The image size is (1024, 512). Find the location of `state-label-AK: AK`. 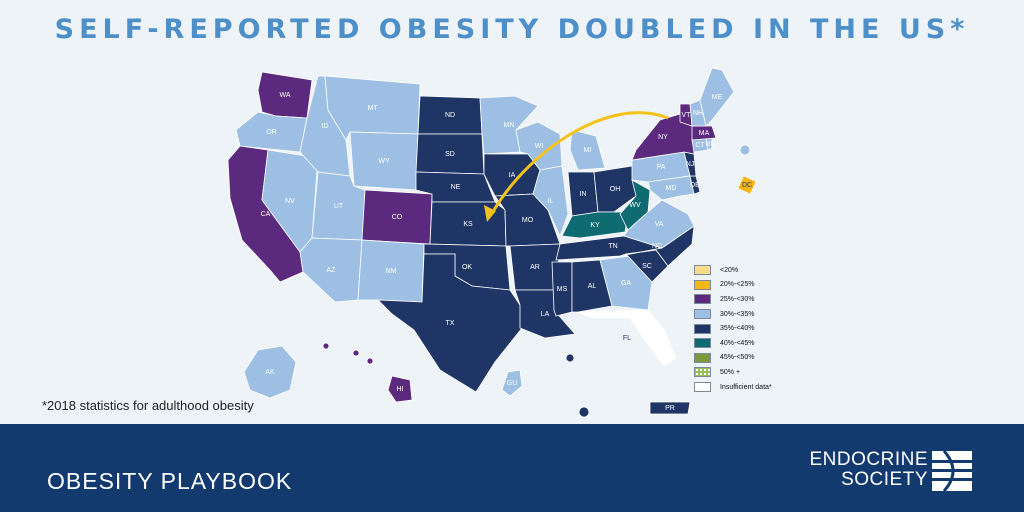

state-label-AK: AK is located at coordinates (270, 372).